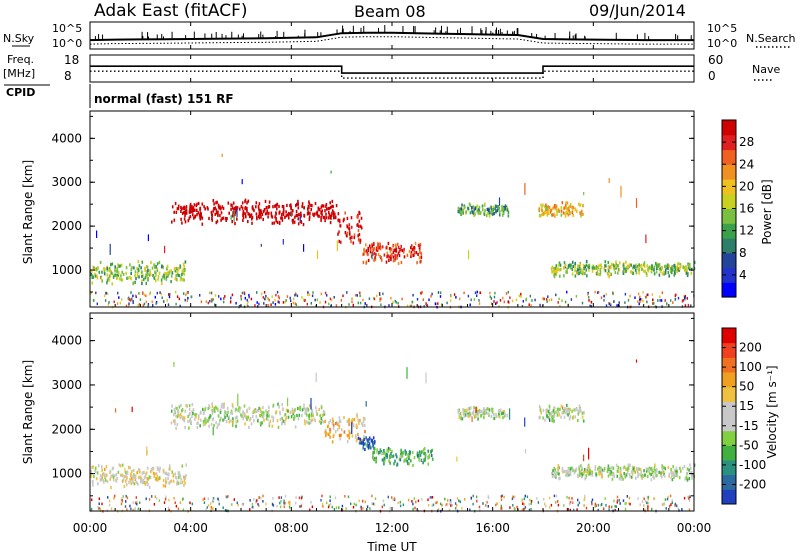 The width and height of the screenshot is (800, 554). I want to click on colorbar-tick-label: 200, so click(750, 348).